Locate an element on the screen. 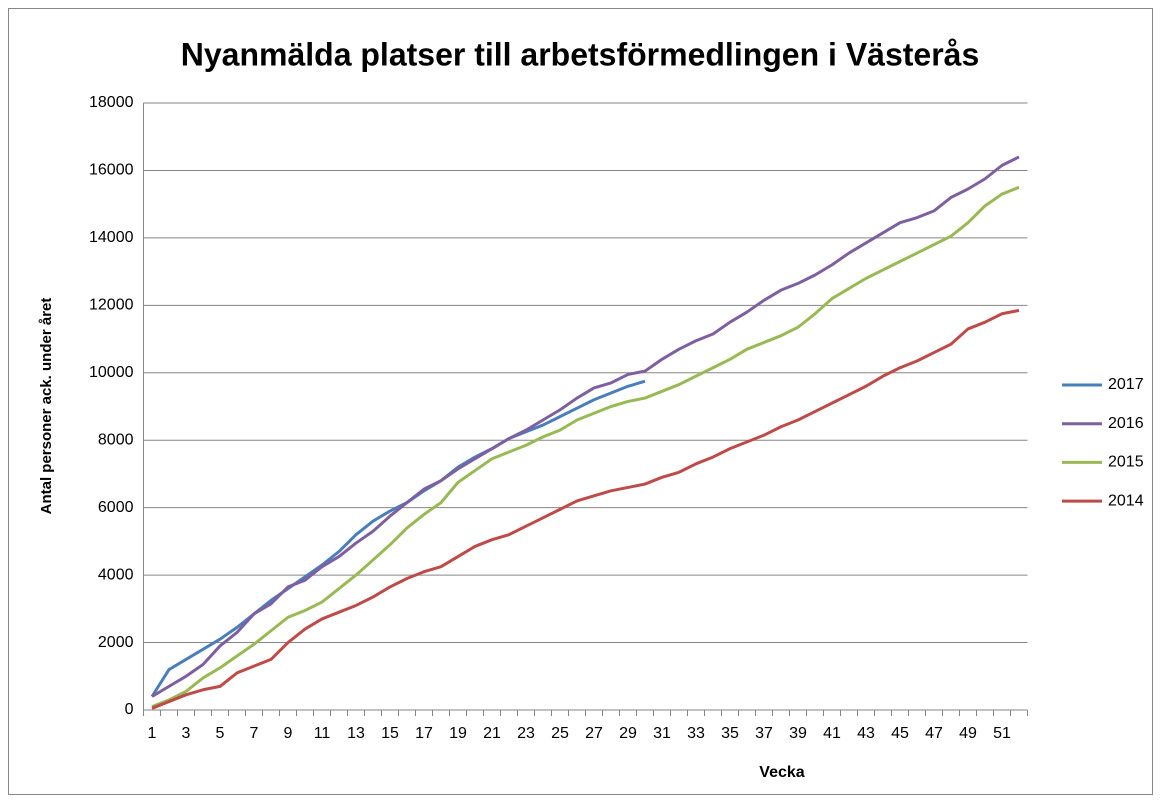 The height and width of the screenshot is (808, 1161). y-tick-label: 16000 is located at coordinates (111, 170).